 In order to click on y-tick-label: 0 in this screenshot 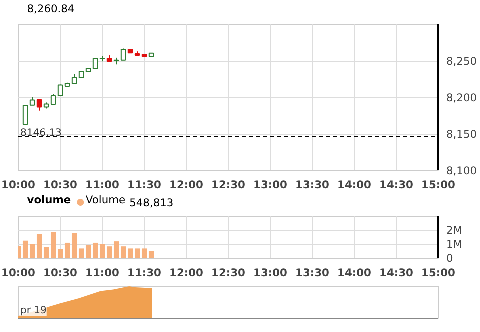, I will do `click(450, 258)`.